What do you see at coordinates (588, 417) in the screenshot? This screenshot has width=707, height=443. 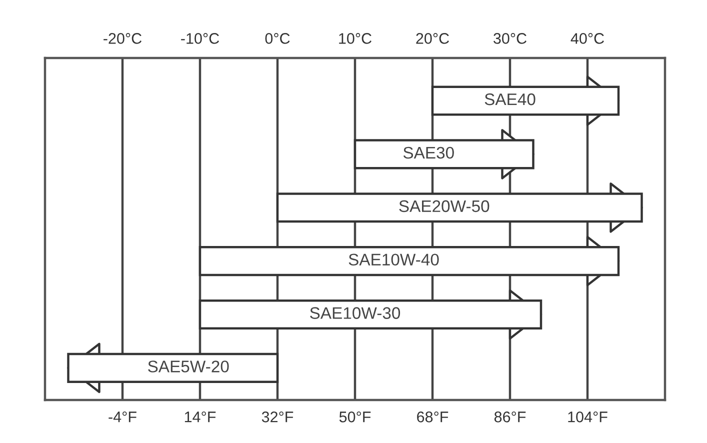 I see `x2-tick-label: 104°F` at bounding box center [588, 417].